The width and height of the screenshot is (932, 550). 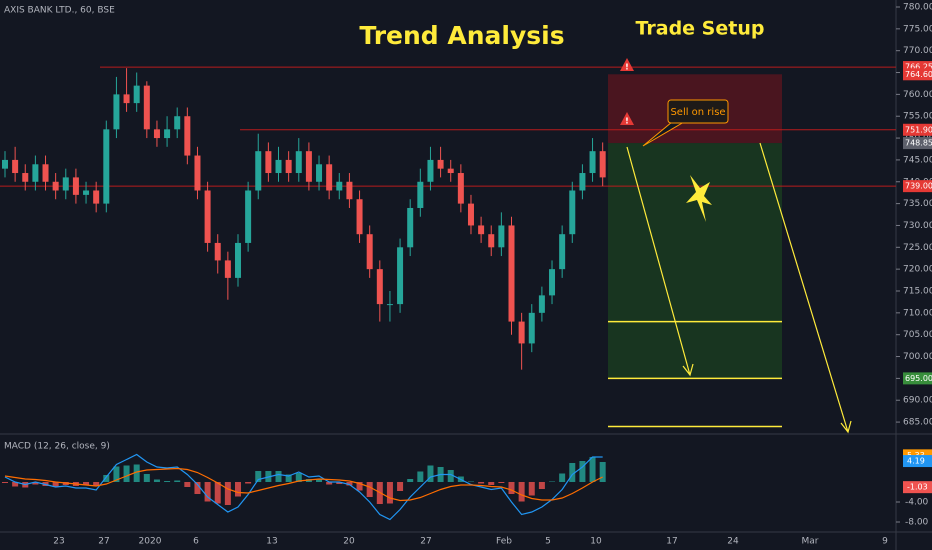 I want to click on callout-pointer, so click(x=663, y=134).